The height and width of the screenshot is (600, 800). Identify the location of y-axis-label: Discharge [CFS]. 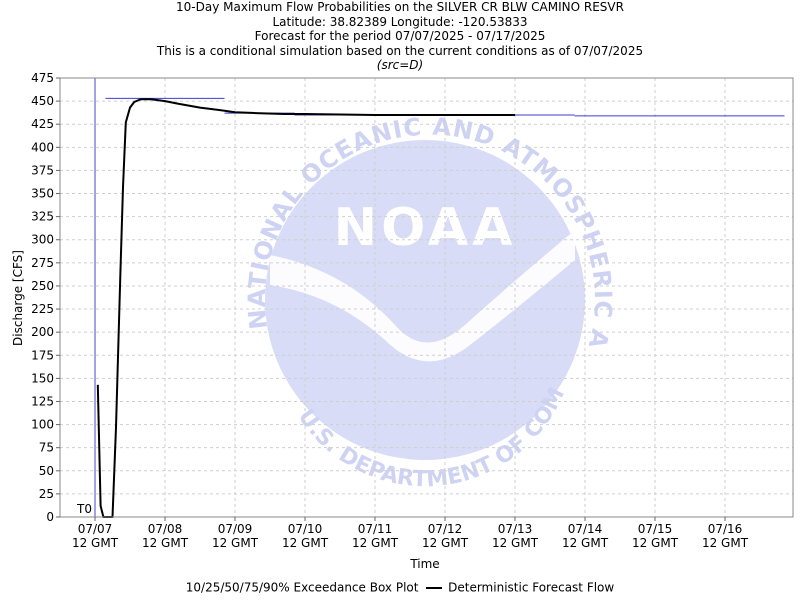
(18, 298).